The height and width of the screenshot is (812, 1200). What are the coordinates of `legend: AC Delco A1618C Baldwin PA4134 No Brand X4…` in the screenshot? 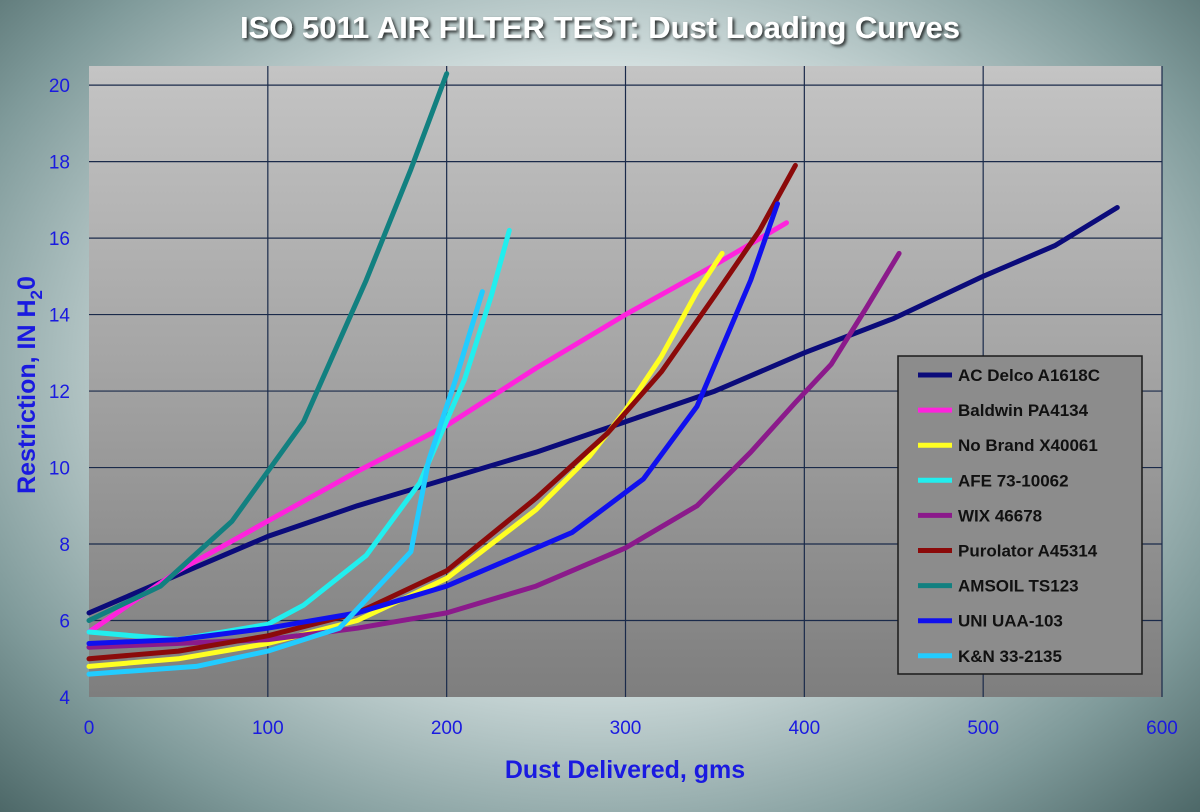 It's located at (1020, 515).